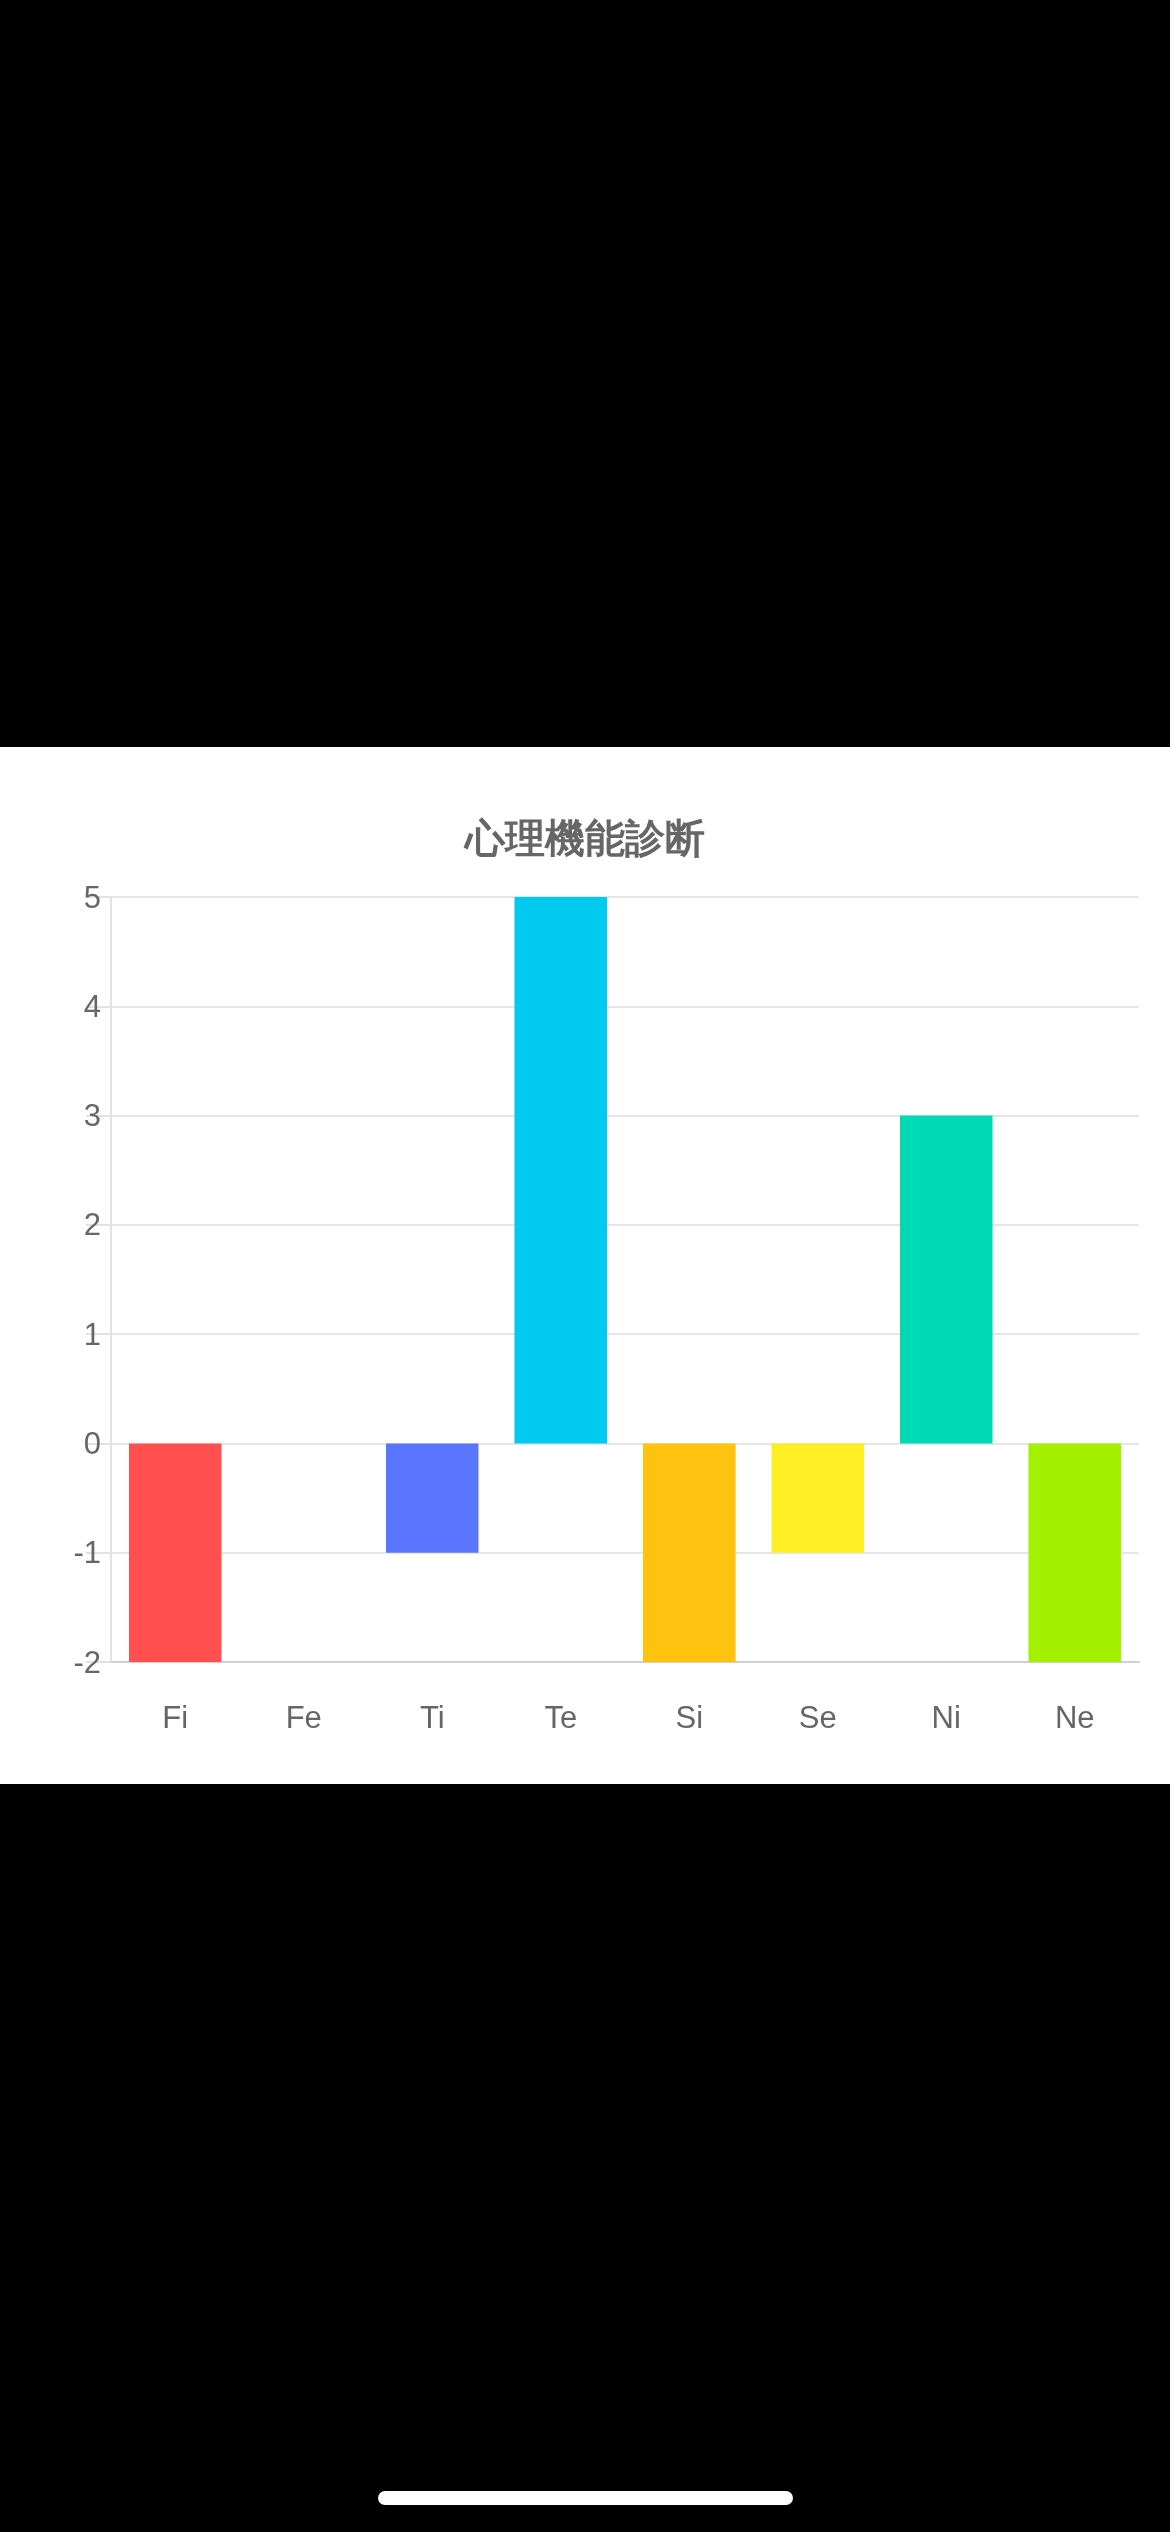 The height and width of the screenshot is (2532, 1170). I want to click on y-tick-label: -1, so click(87, 1553).